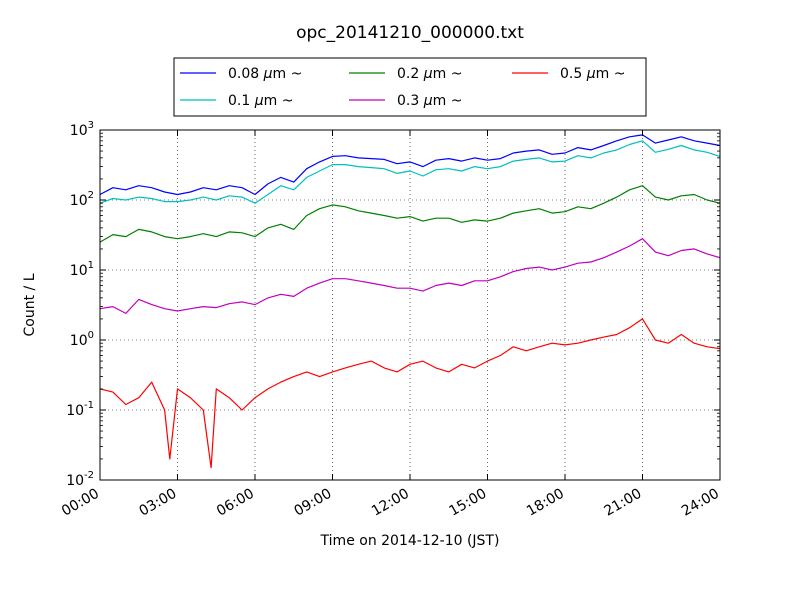 The image size is (800, 600). What do you see at coordinates (429, 101) in the screenshot?
I see `legend-label-3: 0.3 μm ~` at bounding box center [429, 101].